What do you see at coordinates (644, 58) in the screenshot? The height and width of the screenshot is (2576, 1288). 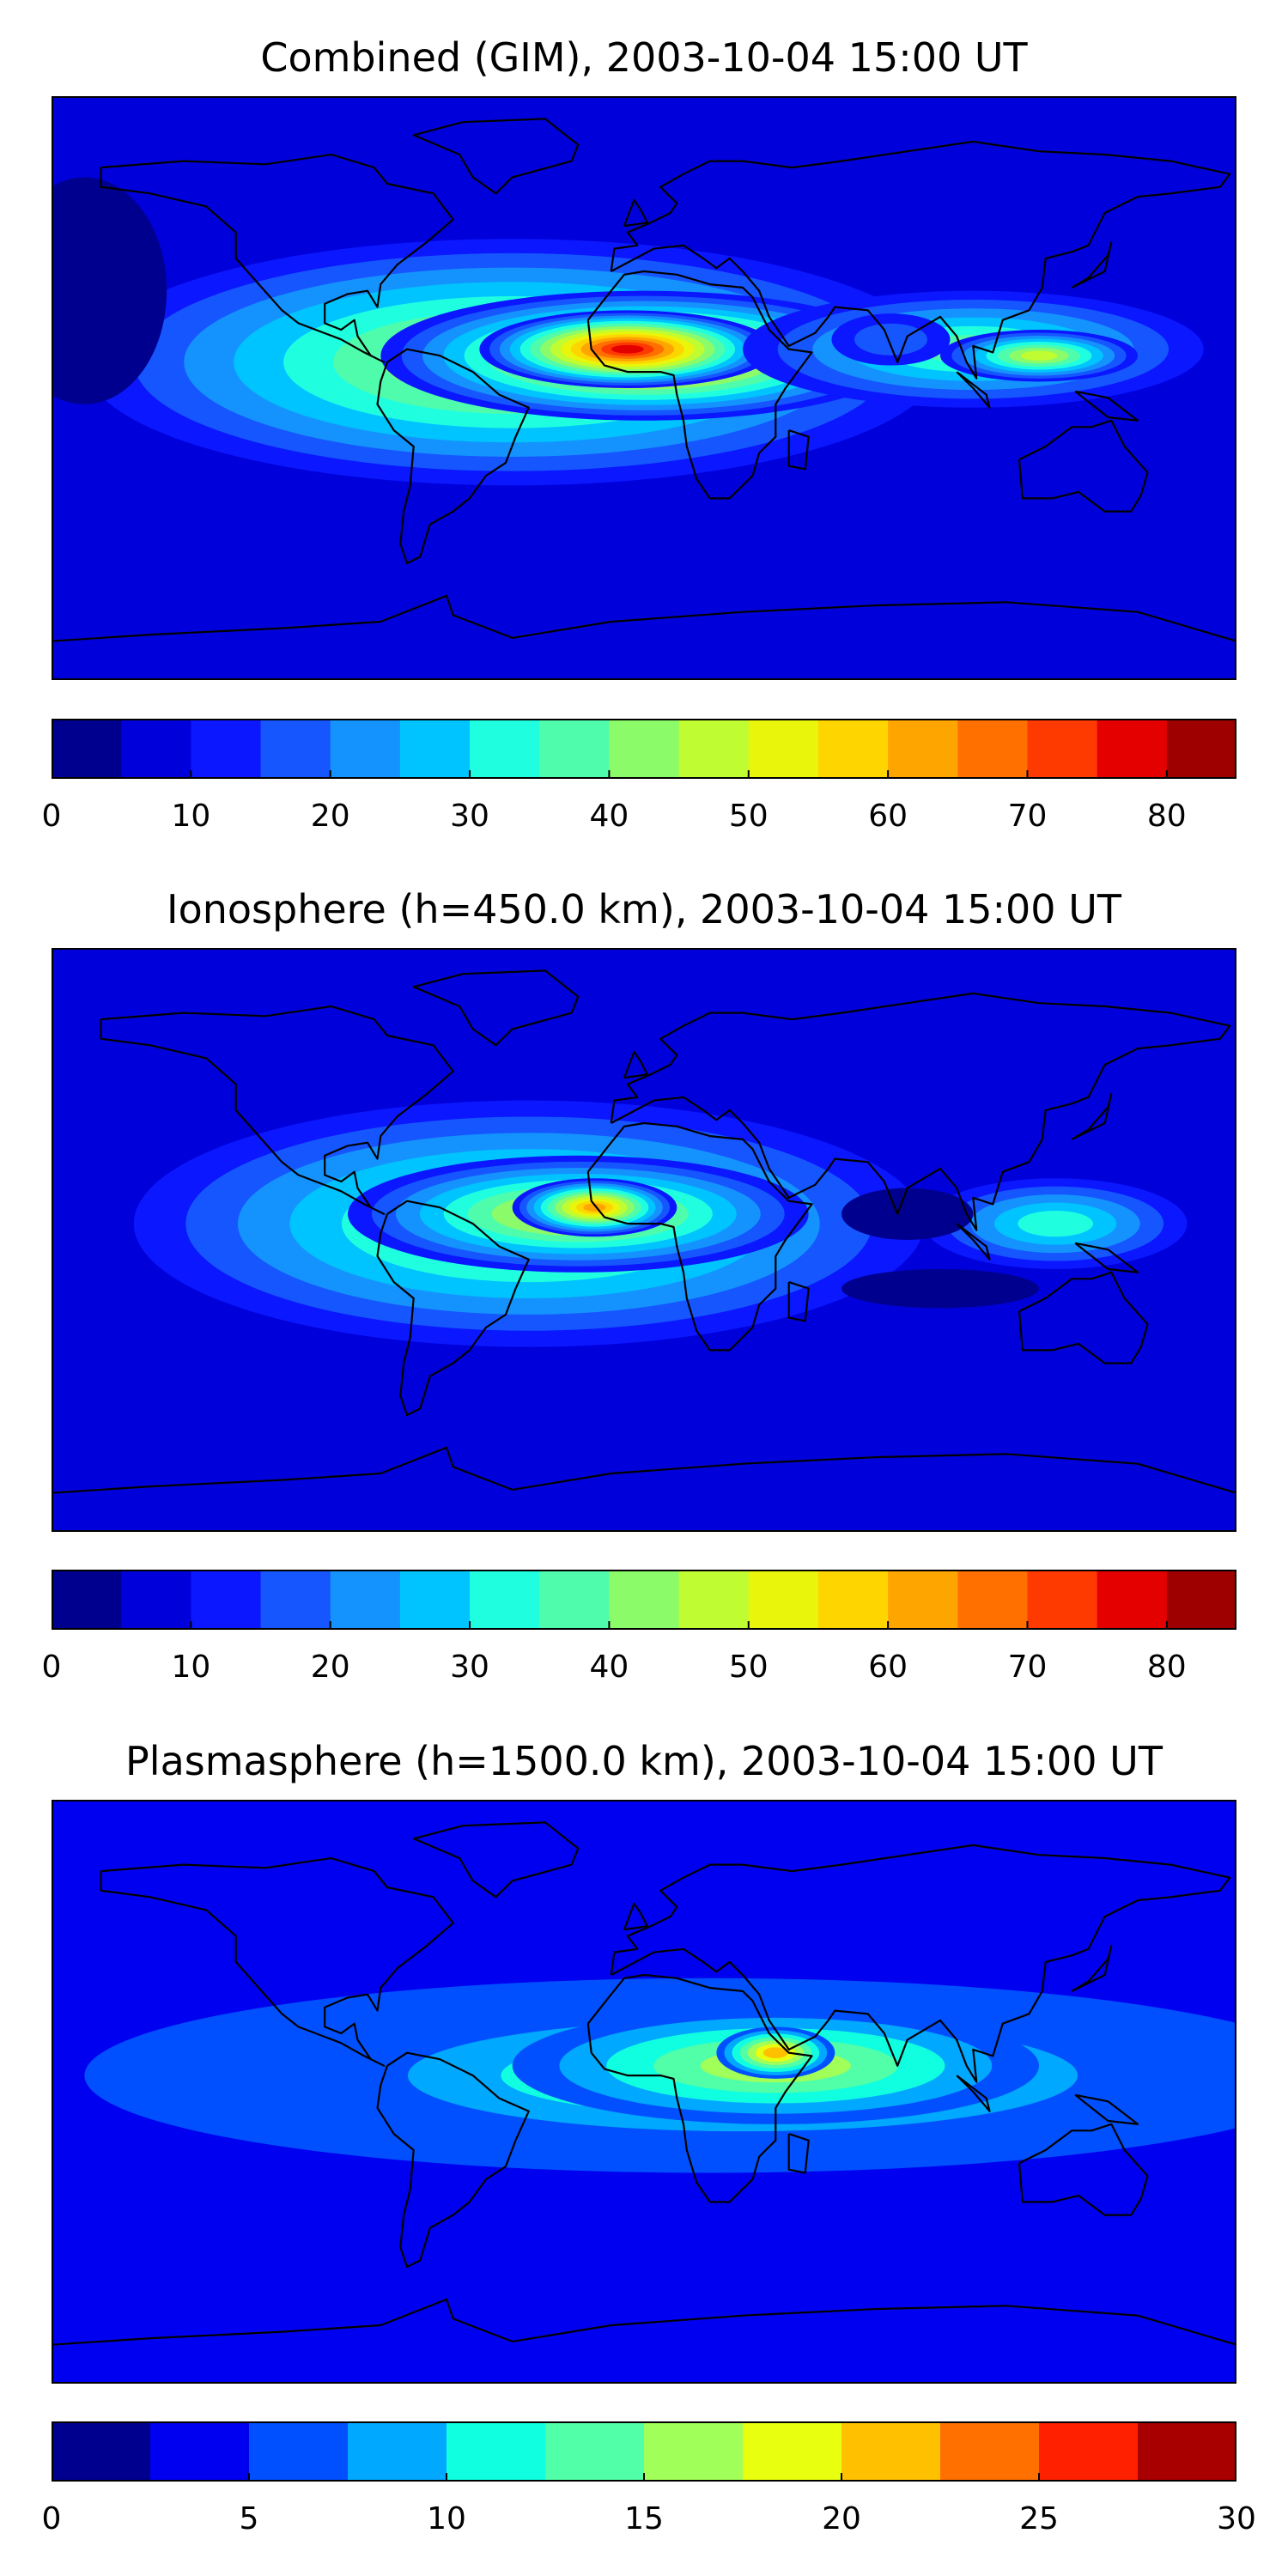 I see `chart-title: Combined (GIM), 2003-10-04 15:00 UT` at bounding box center [644, 58].